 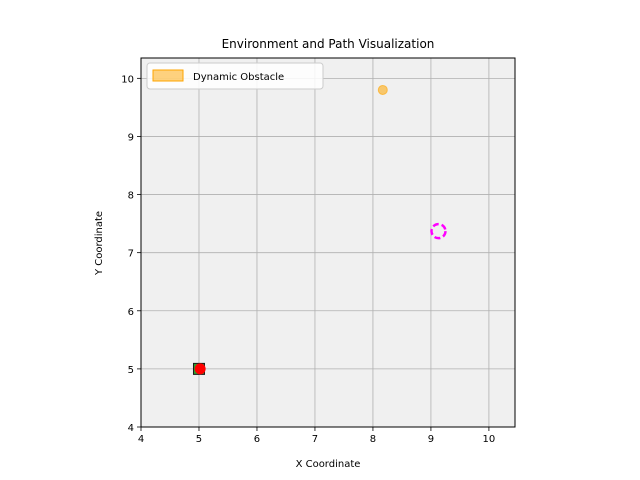 What do you see at coordinates (382, 89) in the screenshot?
I see `dynamic-obstacle-point` at bounding box center [382, 89].